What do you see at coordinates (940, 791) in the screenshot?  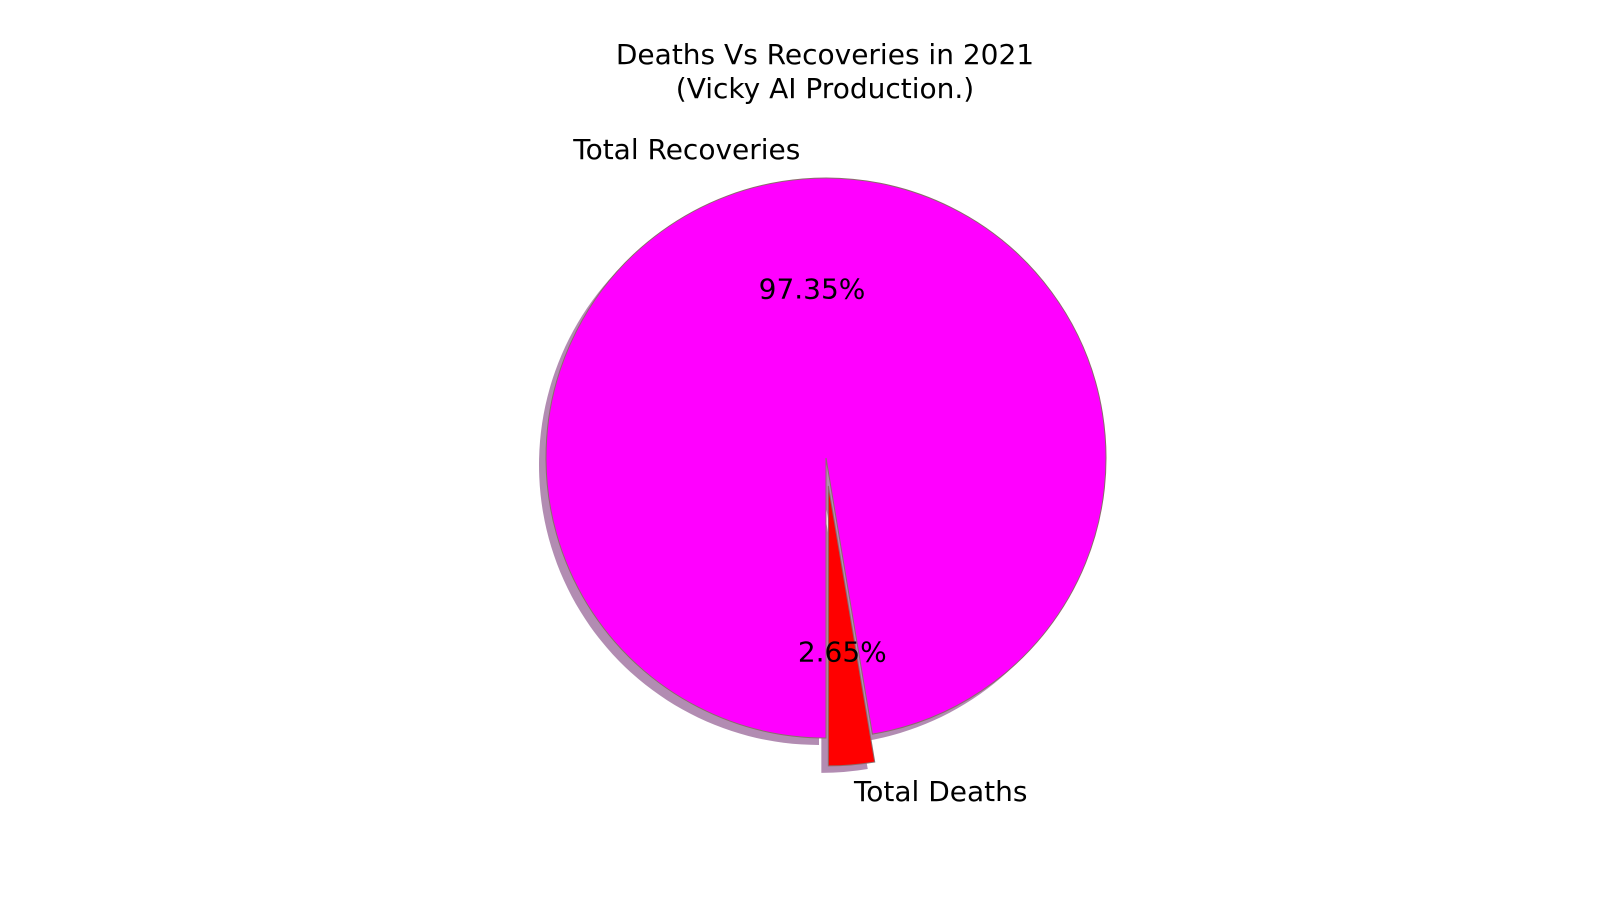 I see `slice-label-total-deaths: Total Deaths` at bounding box center [940, 791].